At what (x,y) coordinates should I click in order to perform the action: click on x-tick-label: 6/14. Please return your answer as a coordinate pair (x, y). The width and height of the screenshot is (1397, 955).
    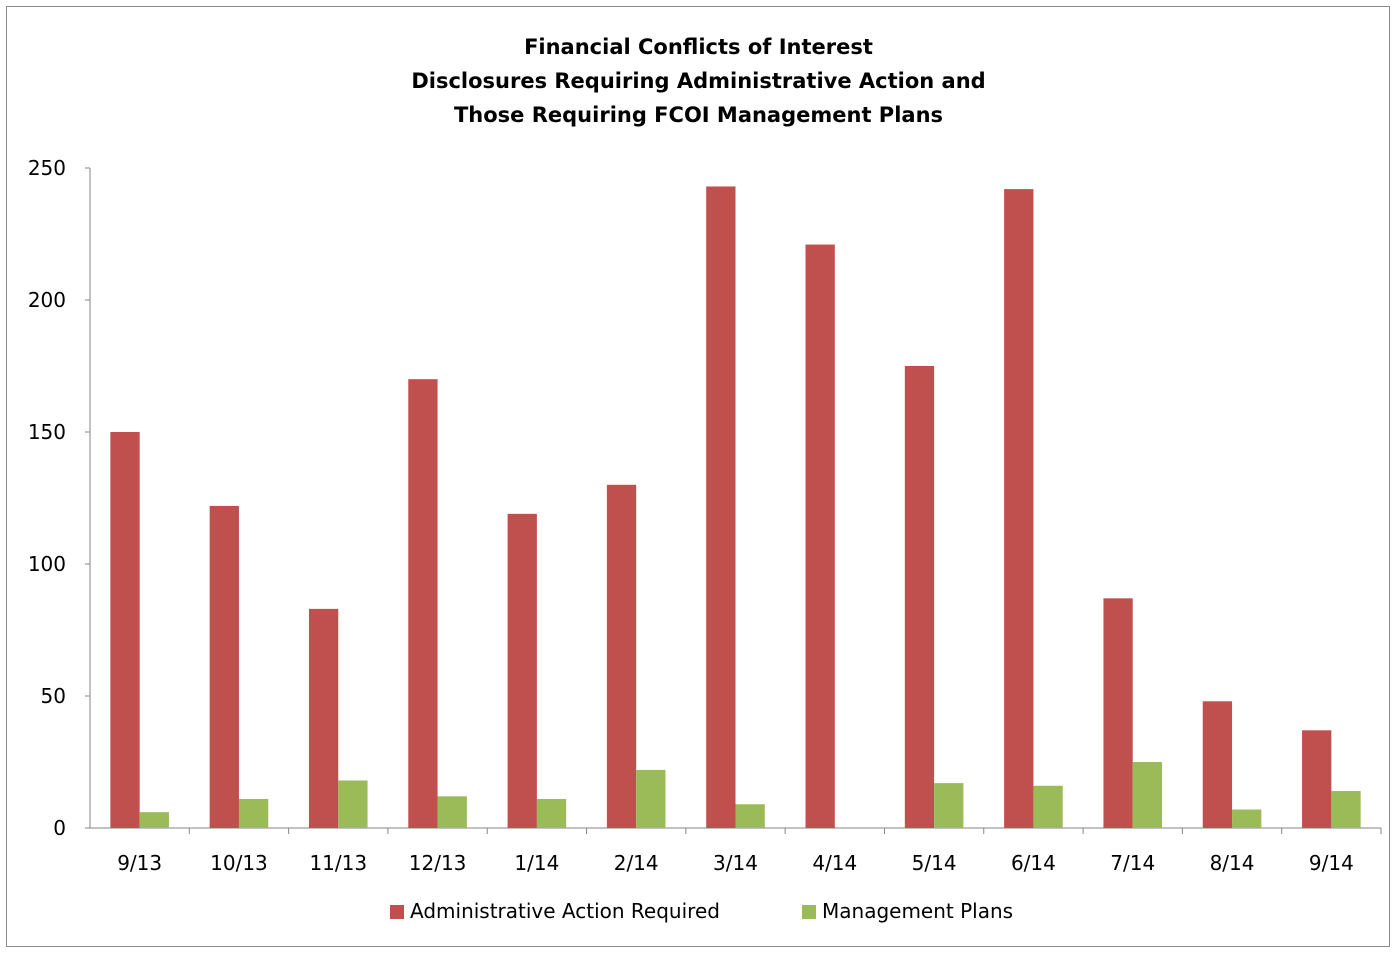
    Looking at the image, I should click on (1033, 863).